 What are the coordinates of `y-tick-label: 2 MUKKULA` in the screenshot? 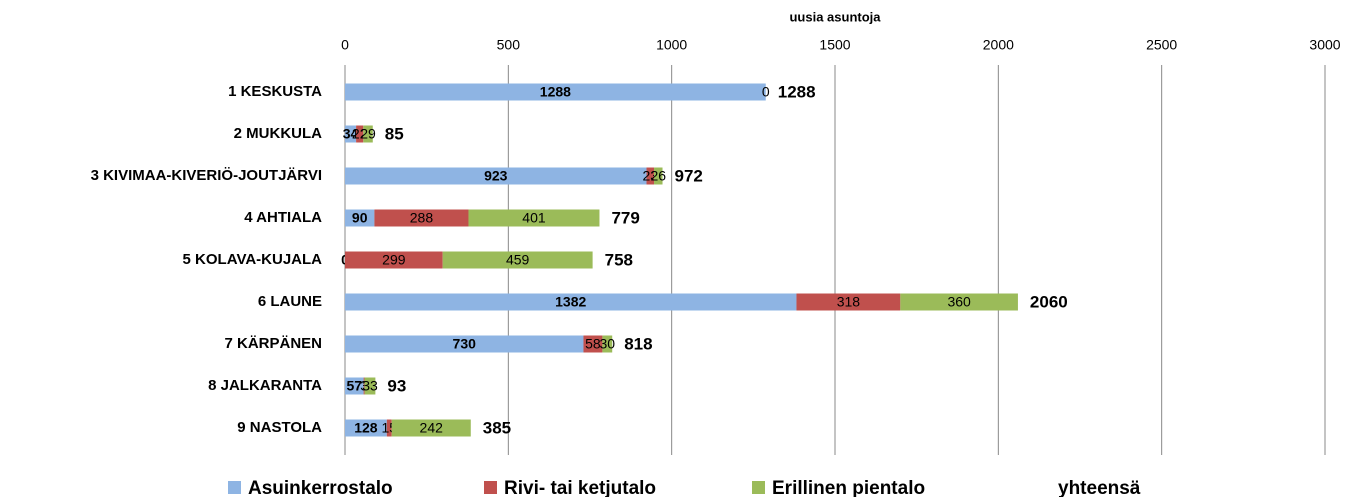 It's located at (278, 133).